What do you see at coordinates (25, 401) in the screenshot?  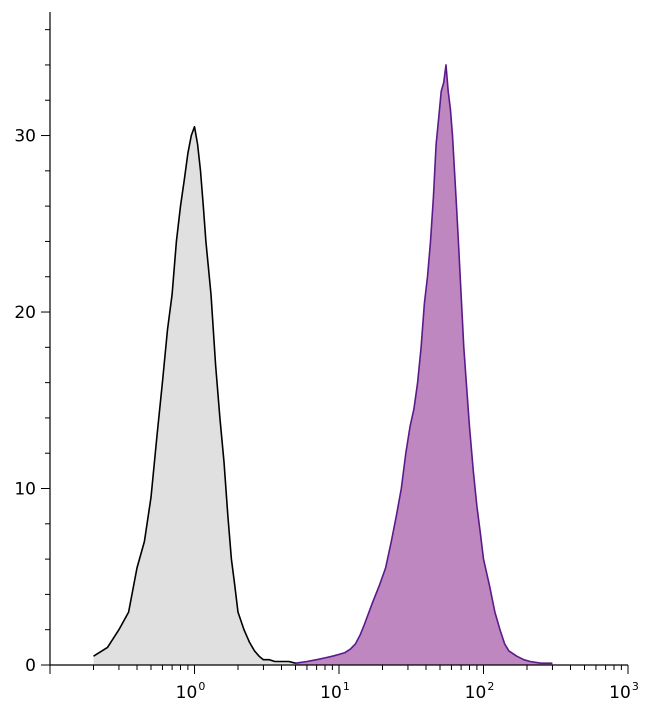 I see `y-axis-tick-labels: 0 10 20 30` at bounding box center [25, 401].